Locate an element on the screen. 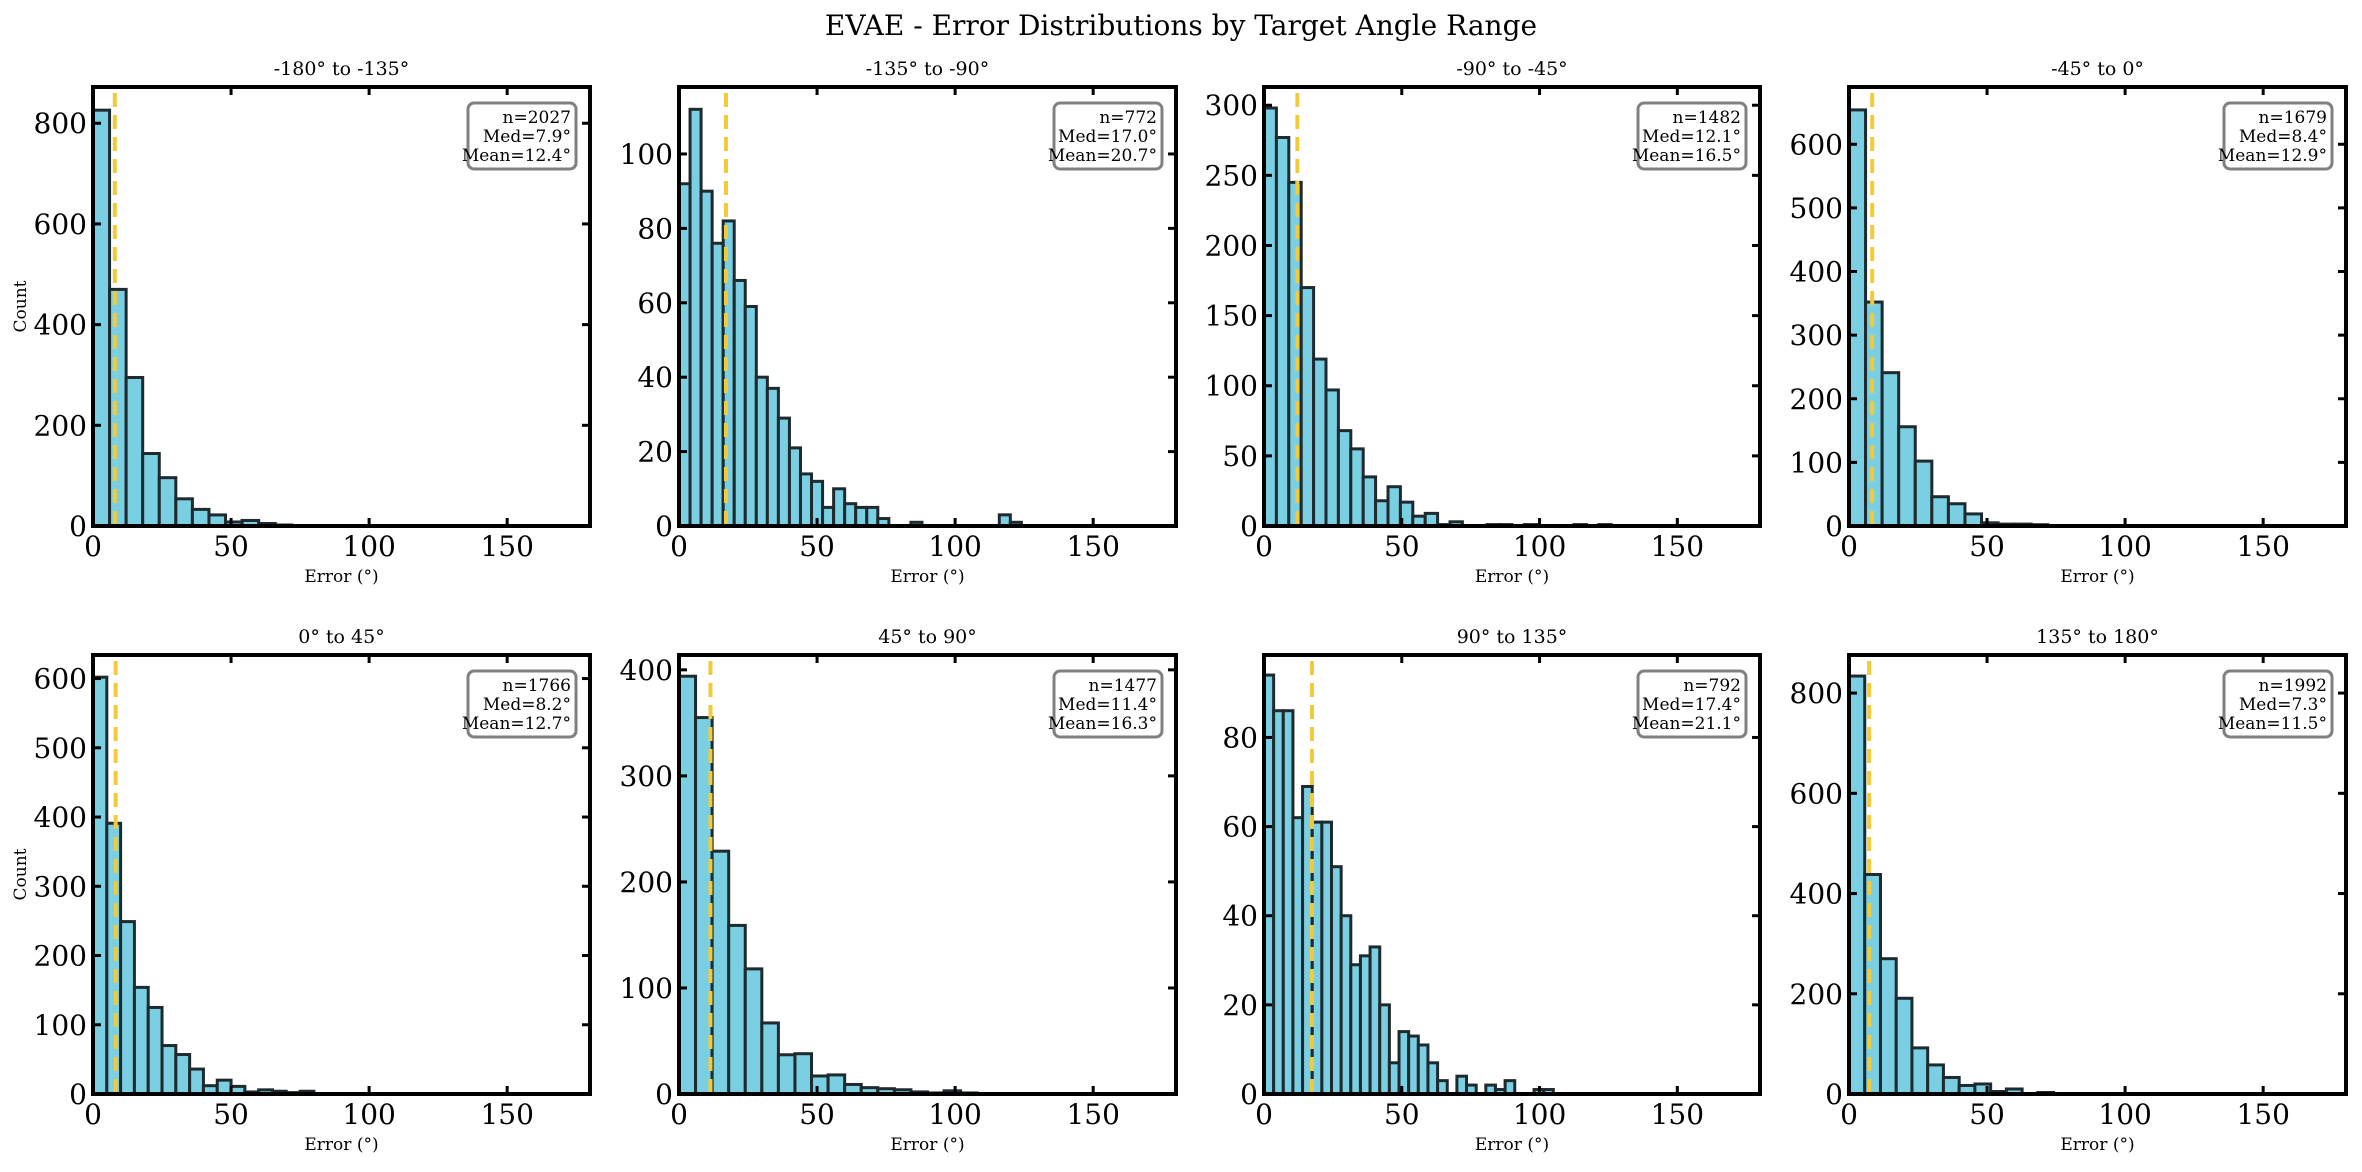 This screenshot has height=1172, width=2362. stats-mean: Mean=12.7° is located at coordinates (516, 724).